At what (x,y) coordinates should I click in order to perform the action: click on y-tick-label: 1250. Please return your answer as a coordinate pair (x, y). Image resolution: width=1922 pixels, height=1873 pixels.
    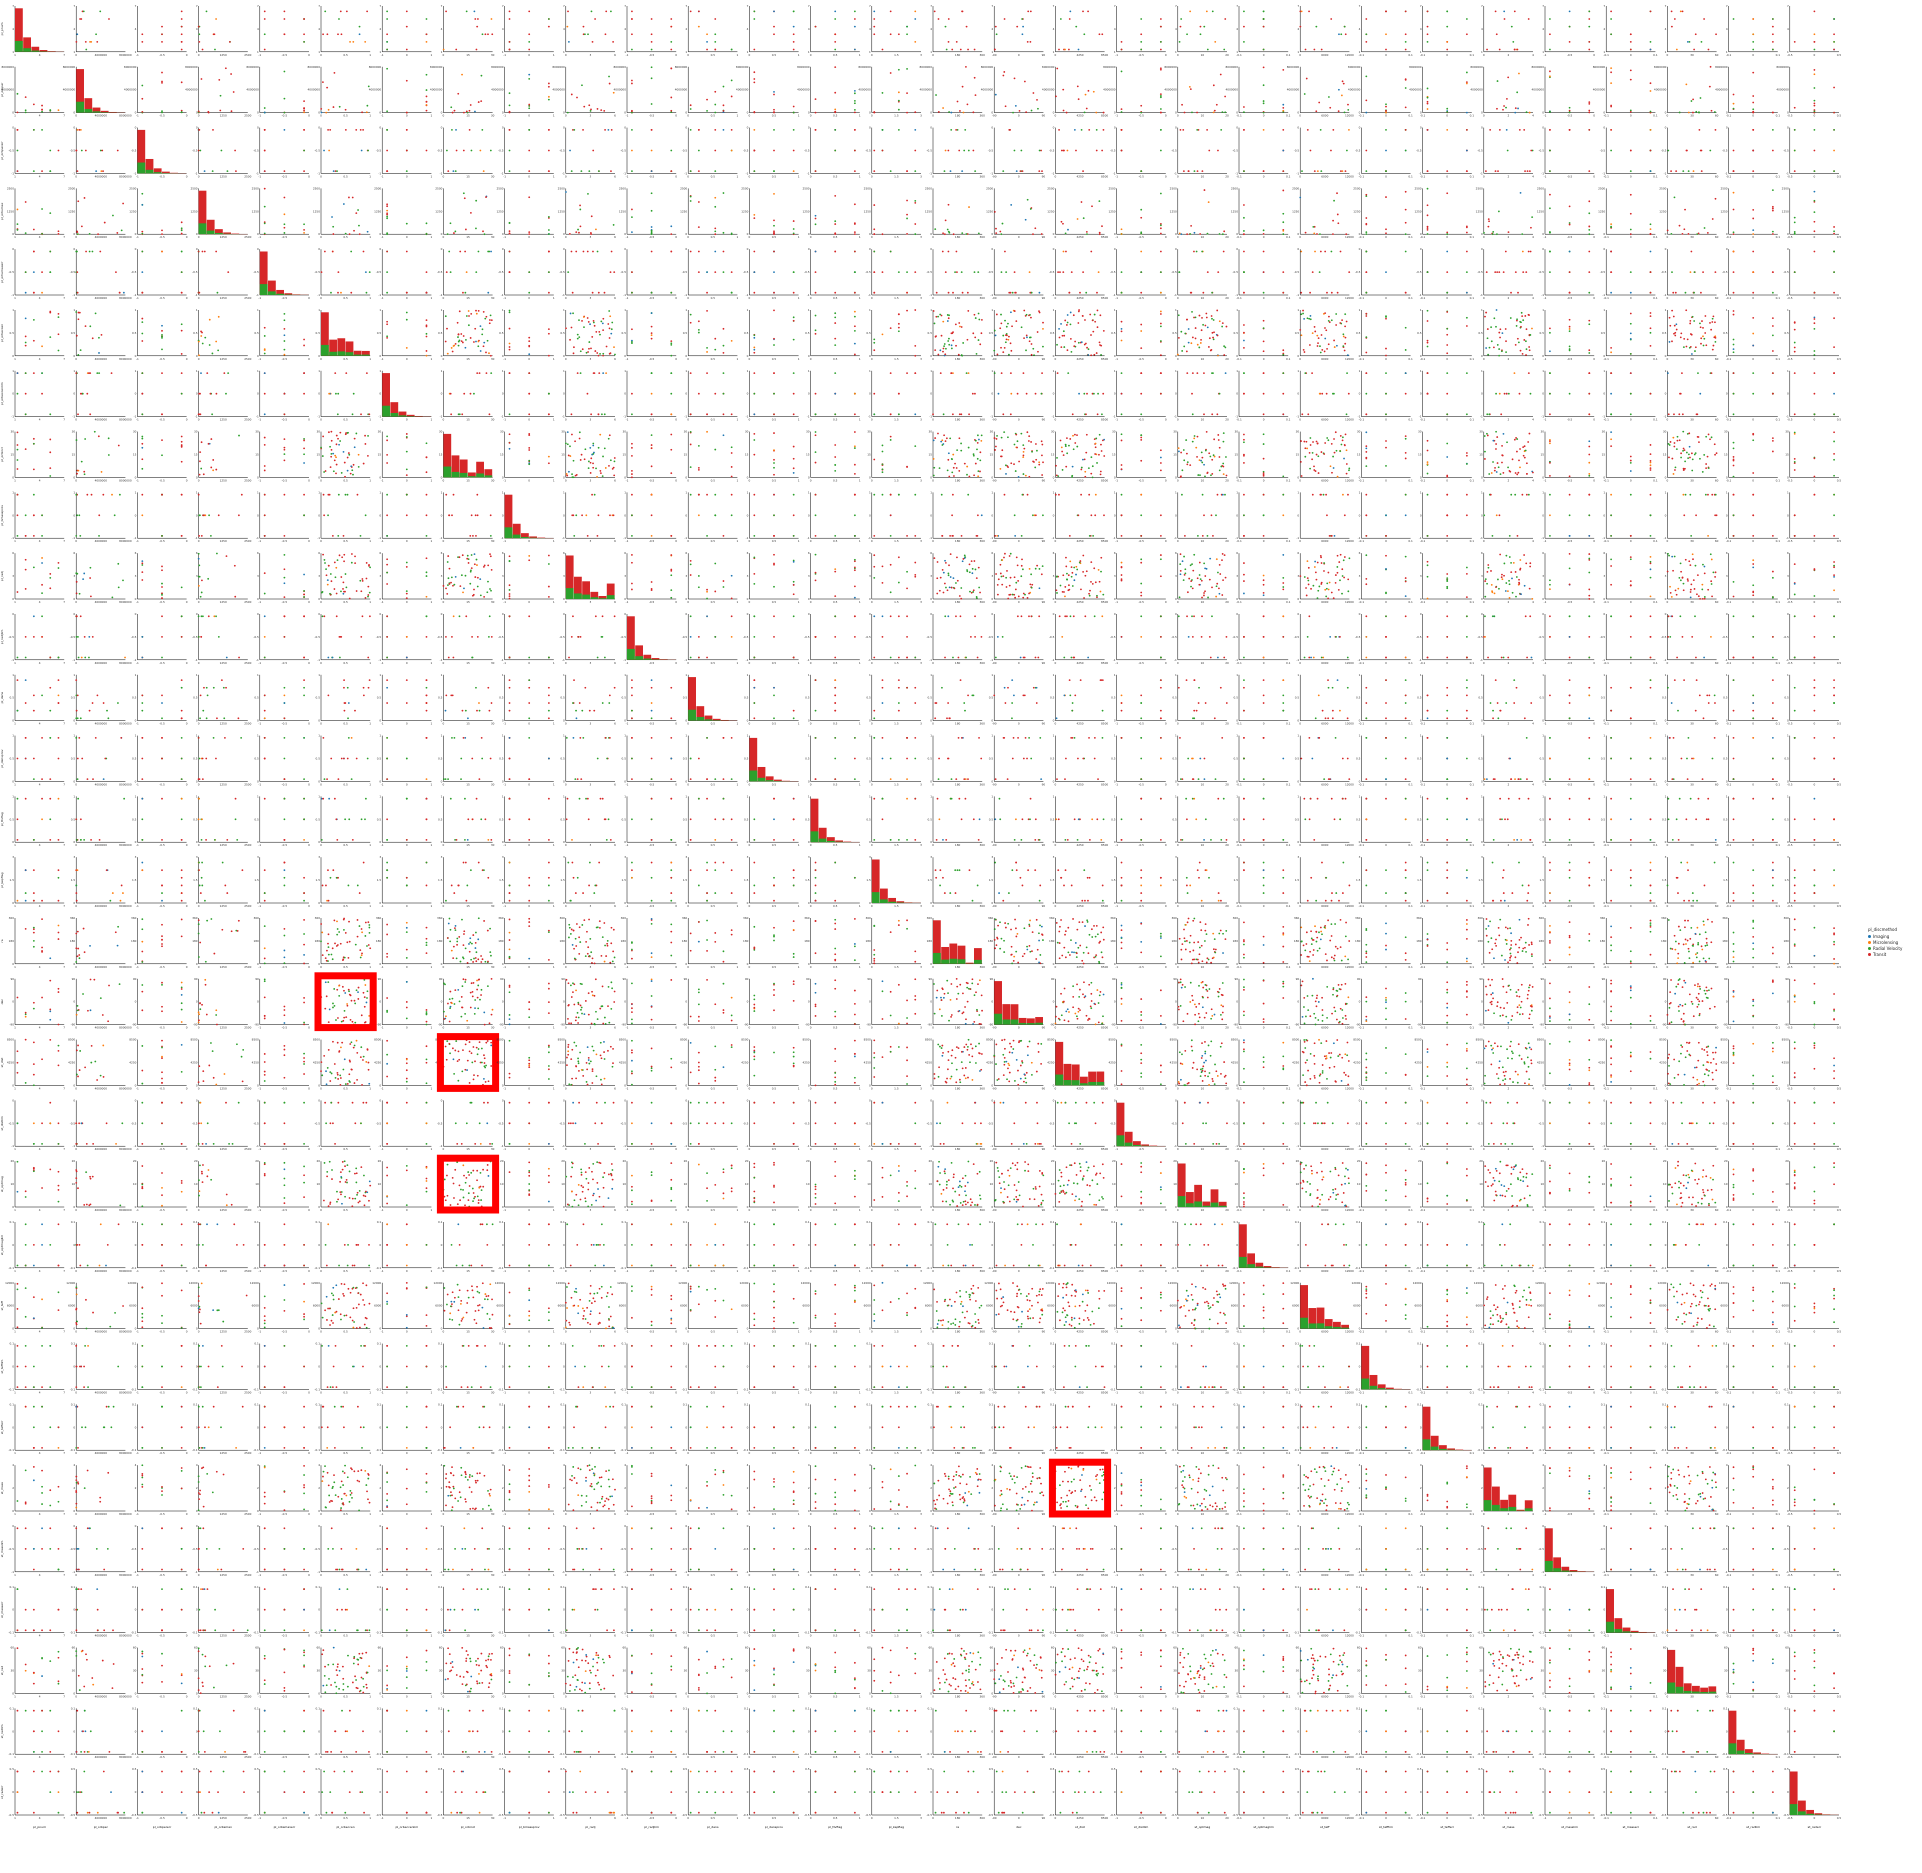
    Looking at the image, I should click on (1479, 211).